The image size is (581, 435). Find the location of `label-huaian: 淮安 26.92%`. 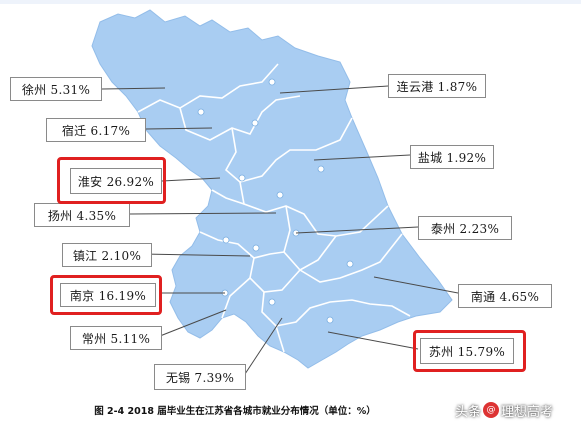

label-huaian: 淮安 26.92% is located at coordinates (116, 181).